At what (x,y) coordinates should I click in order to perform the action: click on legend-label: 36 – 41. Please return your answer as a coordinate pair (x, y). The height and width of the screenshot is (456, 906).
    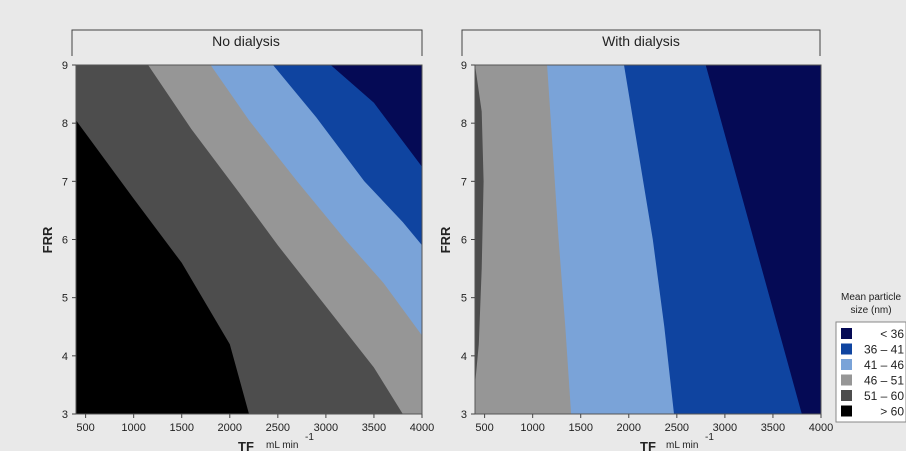
    Looking at the image, I should click on (884, 350).